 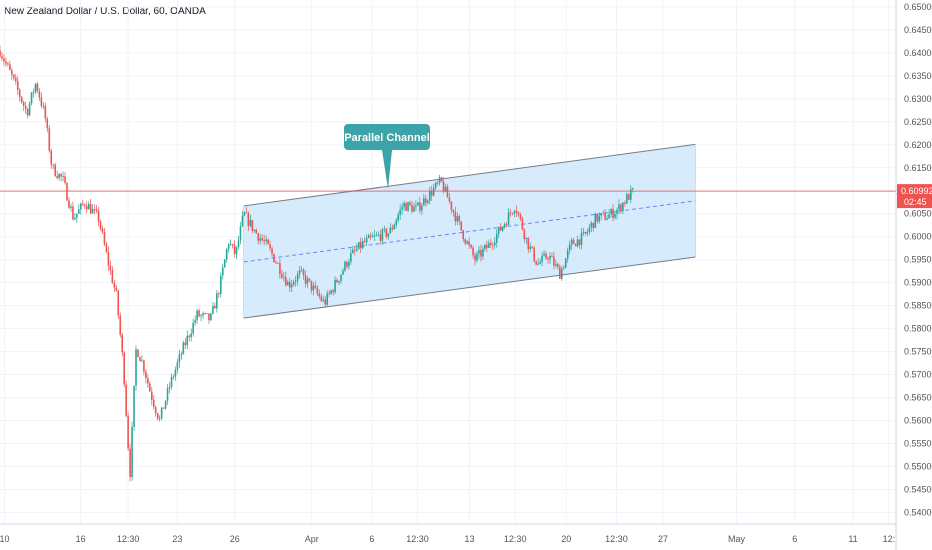 I want to click on x-tick-label: 12:30, so click(x=128, y=539).